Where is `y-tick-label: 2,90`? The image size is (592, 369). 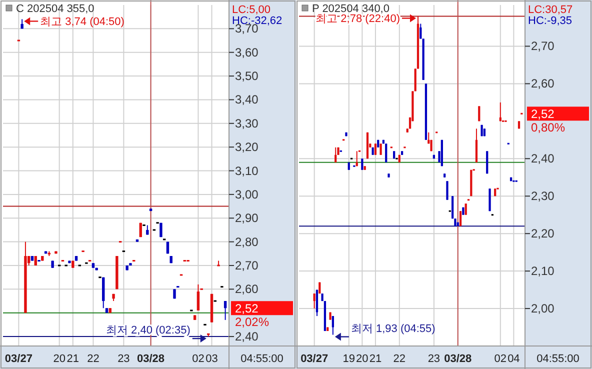
y-tick-label: 2,90 is located at coordinates (247, 218).